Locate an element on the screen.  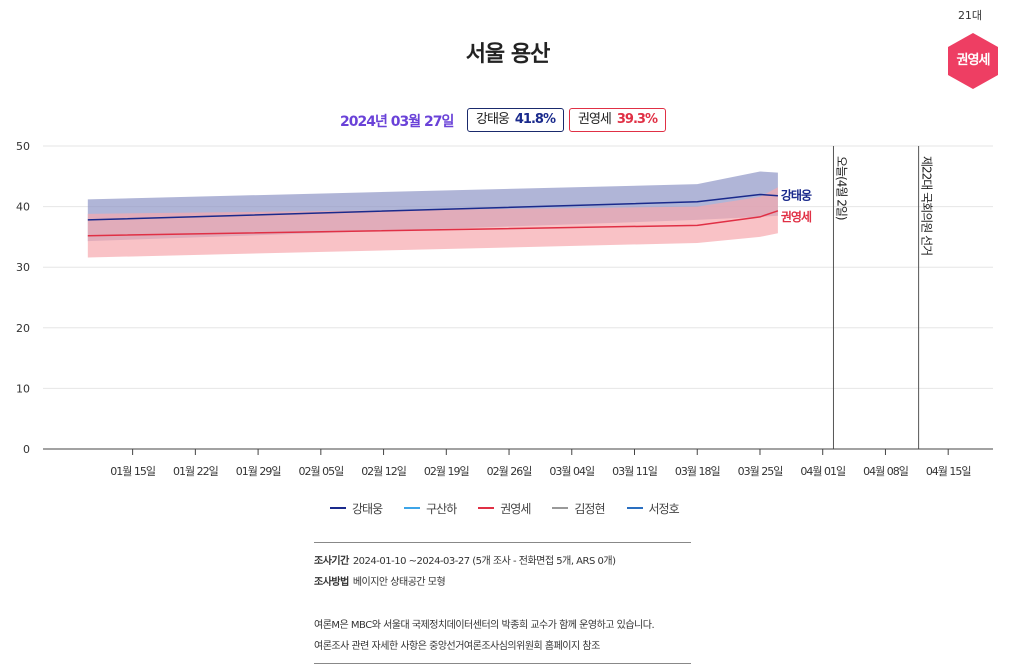
candidate-name: 강태웅 is located at coordinates (493, 119).